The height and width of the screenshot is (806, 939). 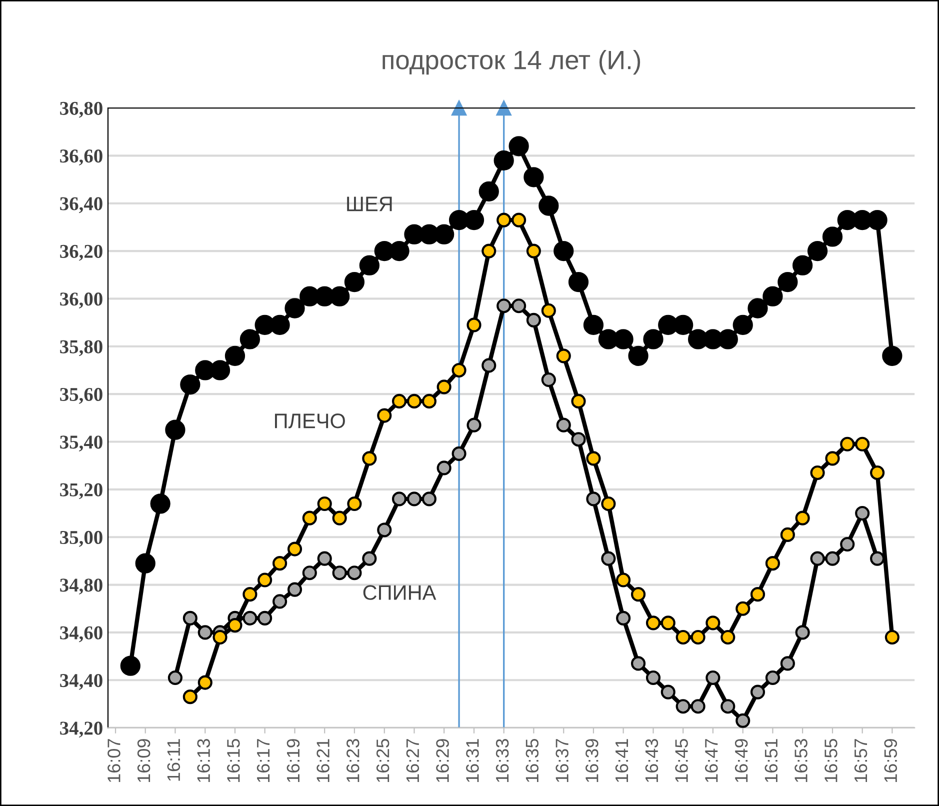 I want to click on y-tick-label: 36,80, so click(x=81, y=110).